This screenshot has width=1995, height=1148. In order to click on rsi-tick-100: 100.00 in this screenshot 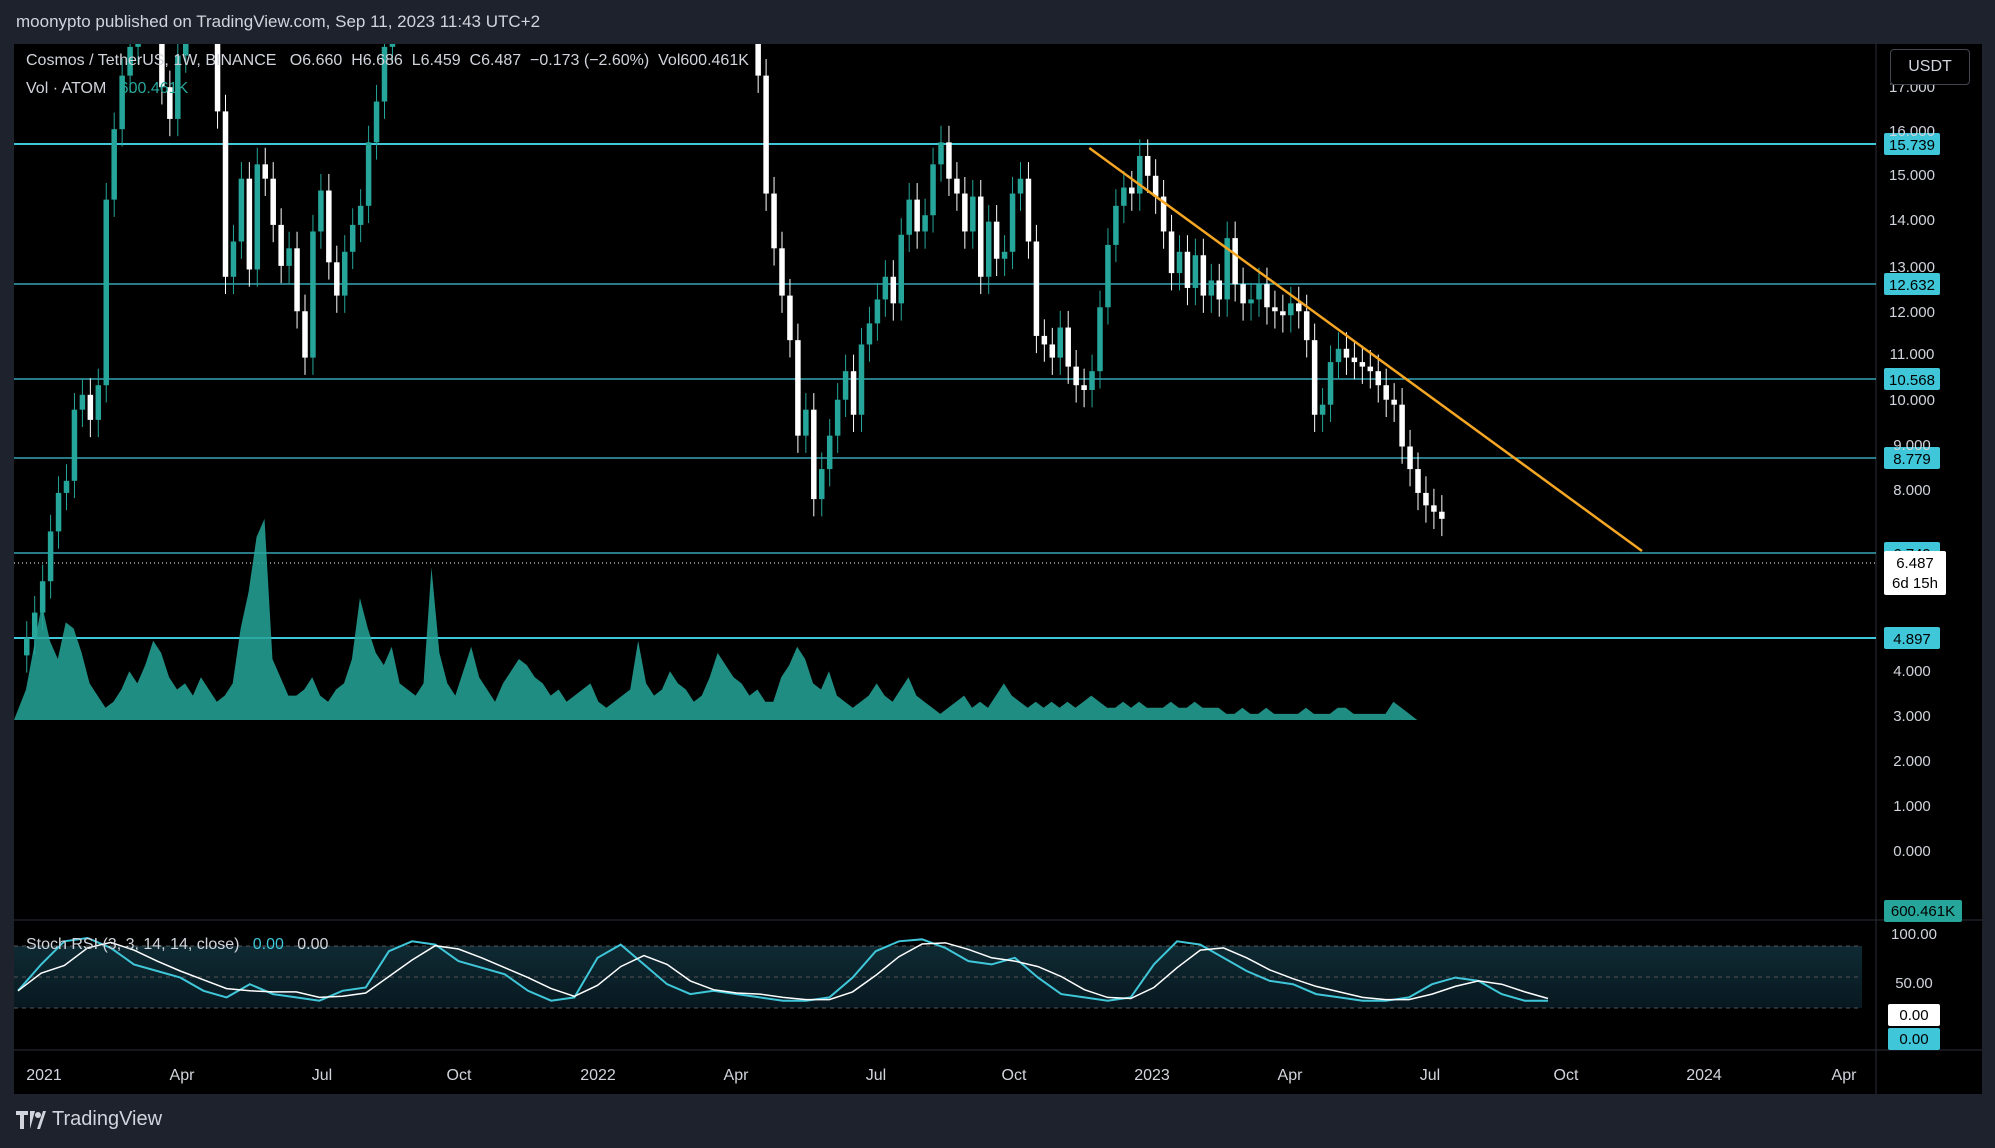, I will do `click(1914, 934)`.